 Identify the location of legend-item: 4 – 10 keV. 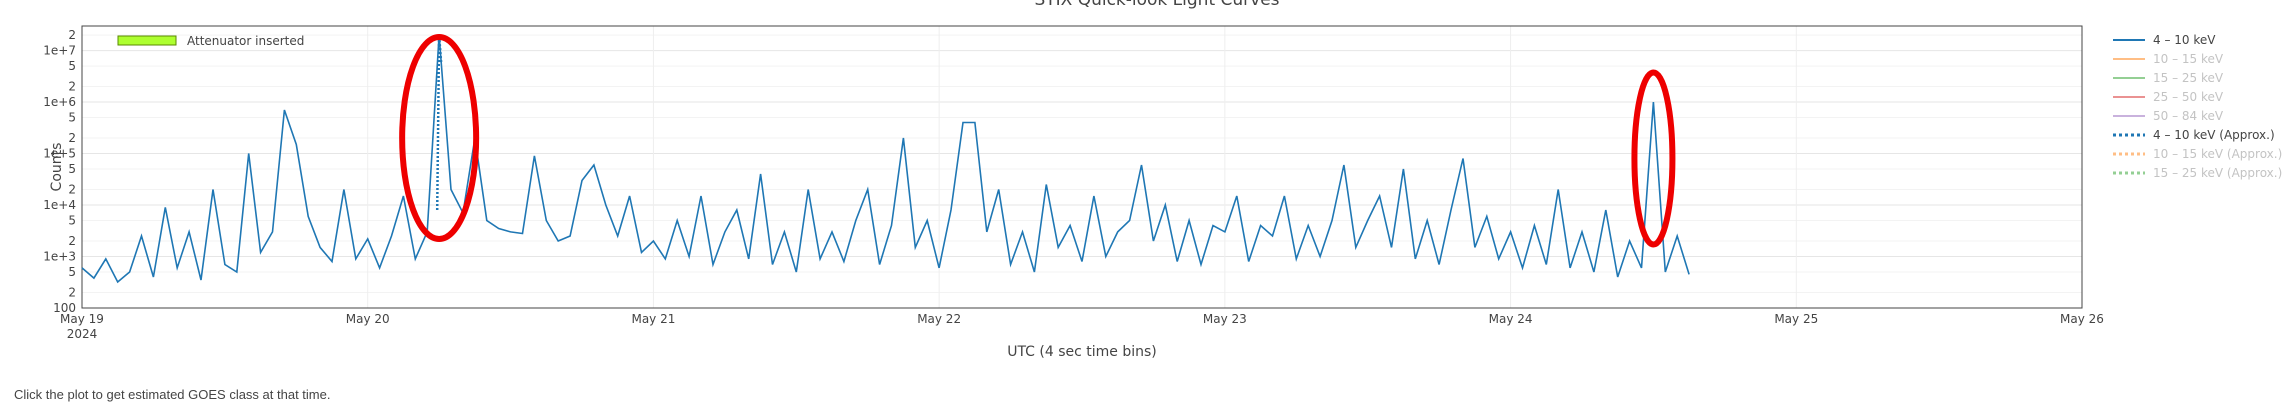
(2164, 40).